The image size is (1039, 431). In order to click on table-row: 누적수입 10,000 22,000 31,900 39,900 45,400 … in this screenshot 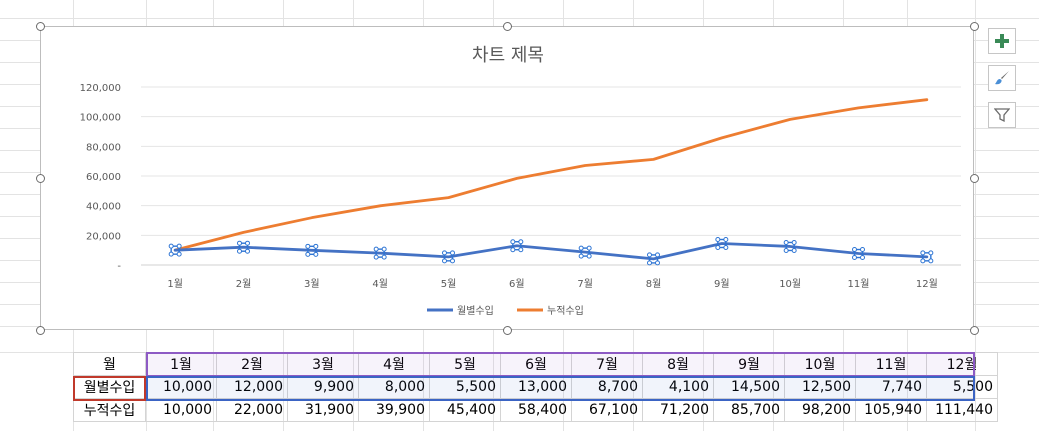, I will do `click(535, 410)`.